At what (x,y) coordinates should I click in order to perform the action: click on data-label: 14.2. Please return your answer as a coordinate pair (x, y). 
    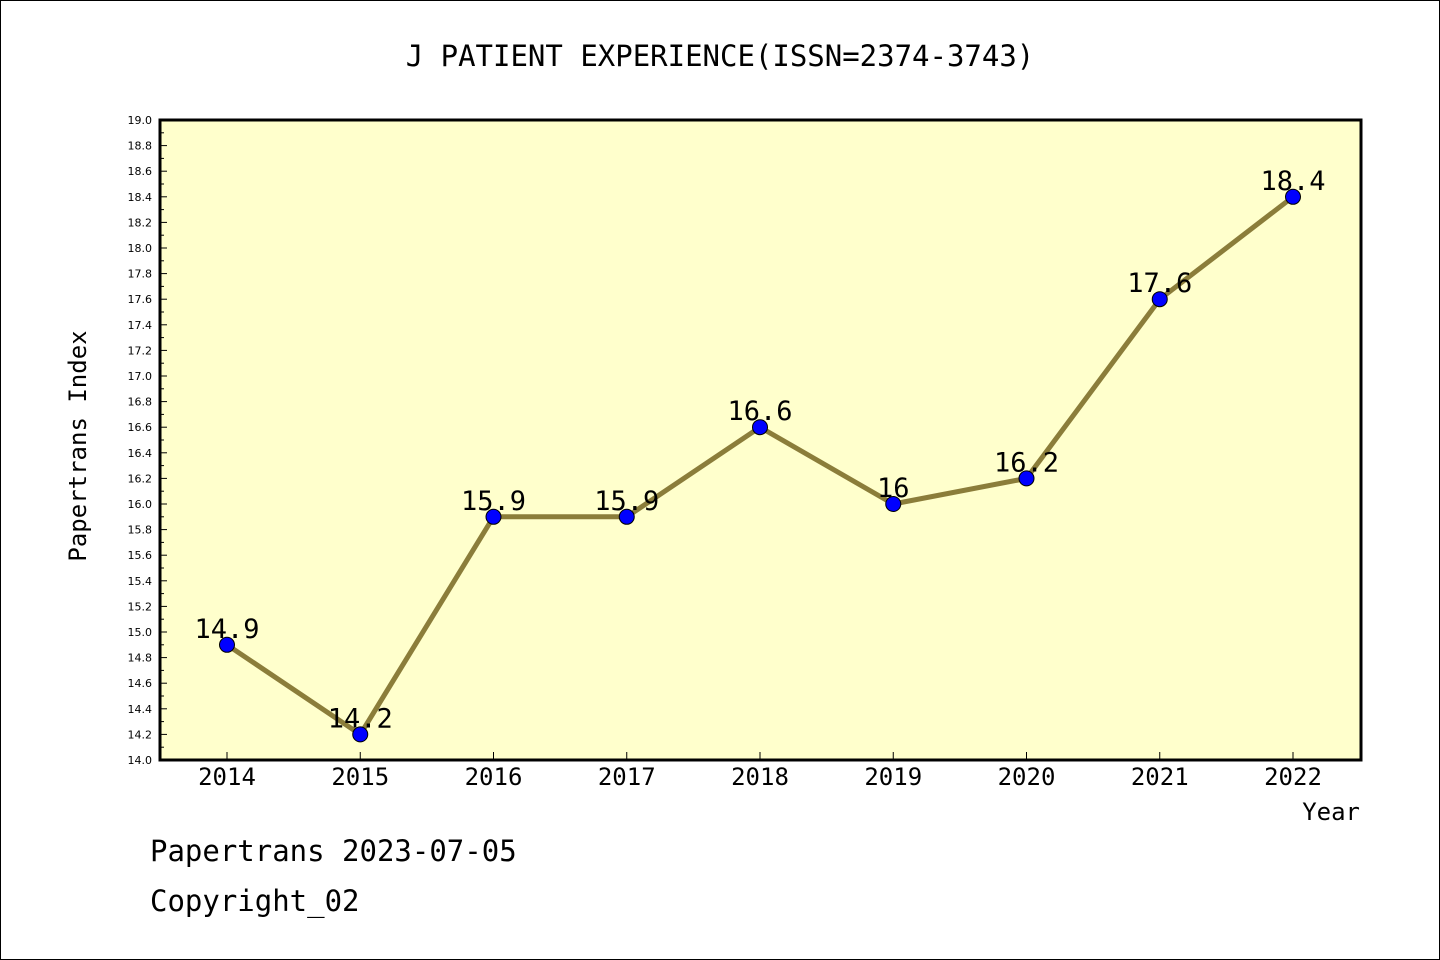
    Looking at the image, I should click on (360, 718).